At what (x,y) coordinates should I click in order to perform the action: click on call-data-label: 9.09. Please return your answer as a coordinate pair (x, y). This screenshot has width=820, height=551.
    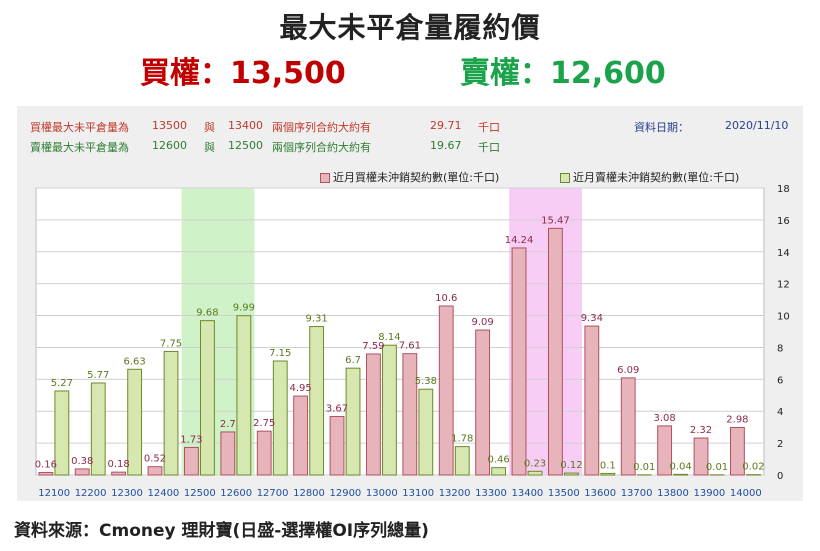
    Looking at the image, I should click on (482, 322).